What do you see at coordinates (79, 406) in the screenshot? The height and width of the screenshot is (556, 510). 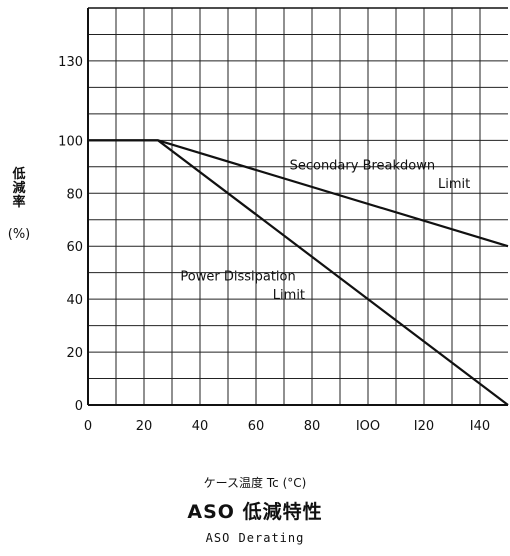 I see `y-tick-label: 0` at bounding box center [79, 406].